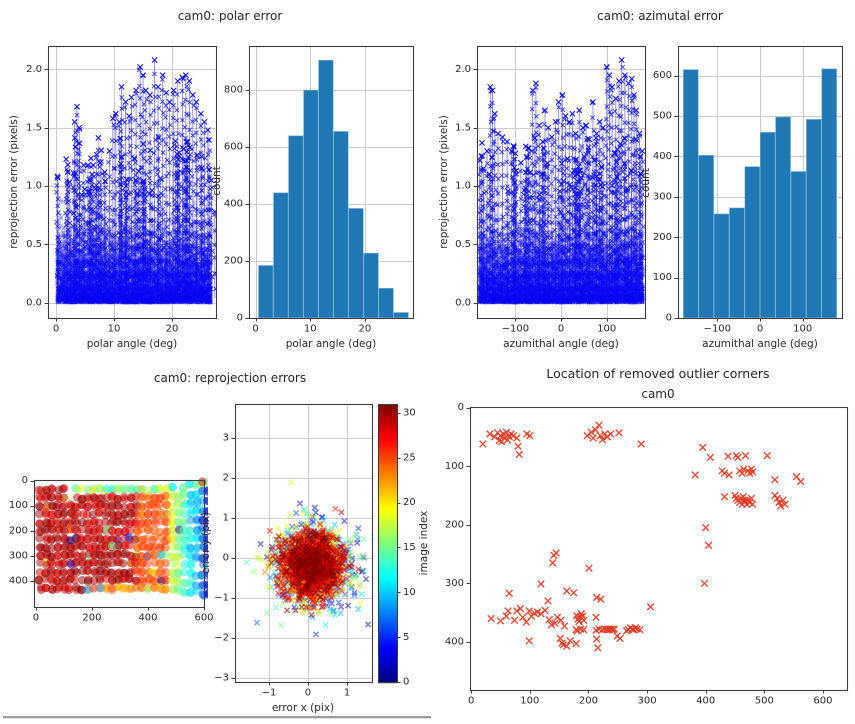 The height and width of the screenshot is (724, 855). What do you see at coordinates (658, 373) in the screenshot?
I see `outliers-suptitle: Location of removed outlier corners` at bounding box center [658, 373].